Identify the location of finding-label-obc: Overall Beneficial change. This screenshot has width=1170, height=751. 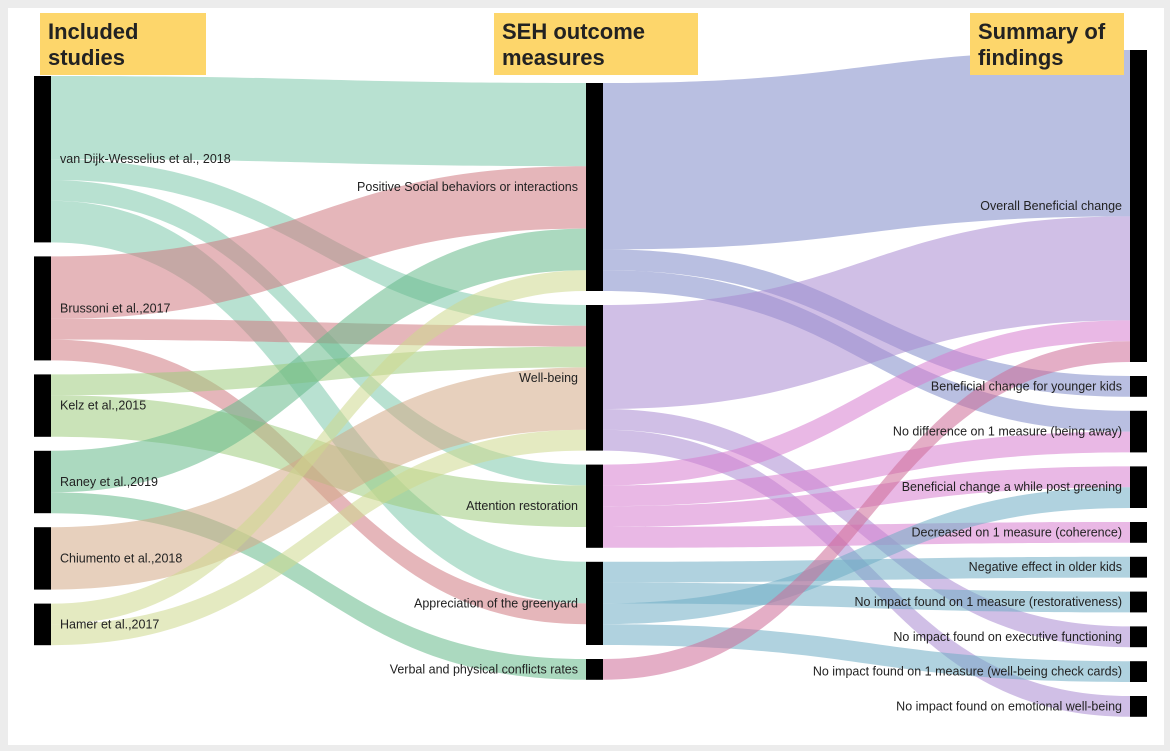
(1051, 206).